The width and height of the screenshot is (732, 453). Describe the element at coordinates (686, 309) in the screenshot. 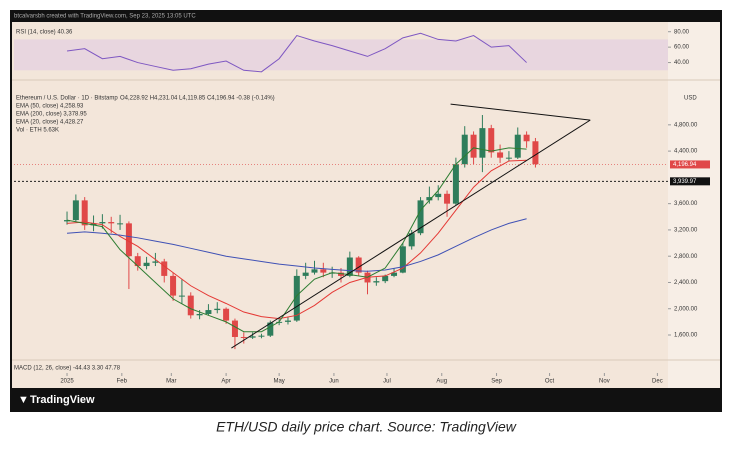

I see `y-tick-label: 2,000.00` at that location.